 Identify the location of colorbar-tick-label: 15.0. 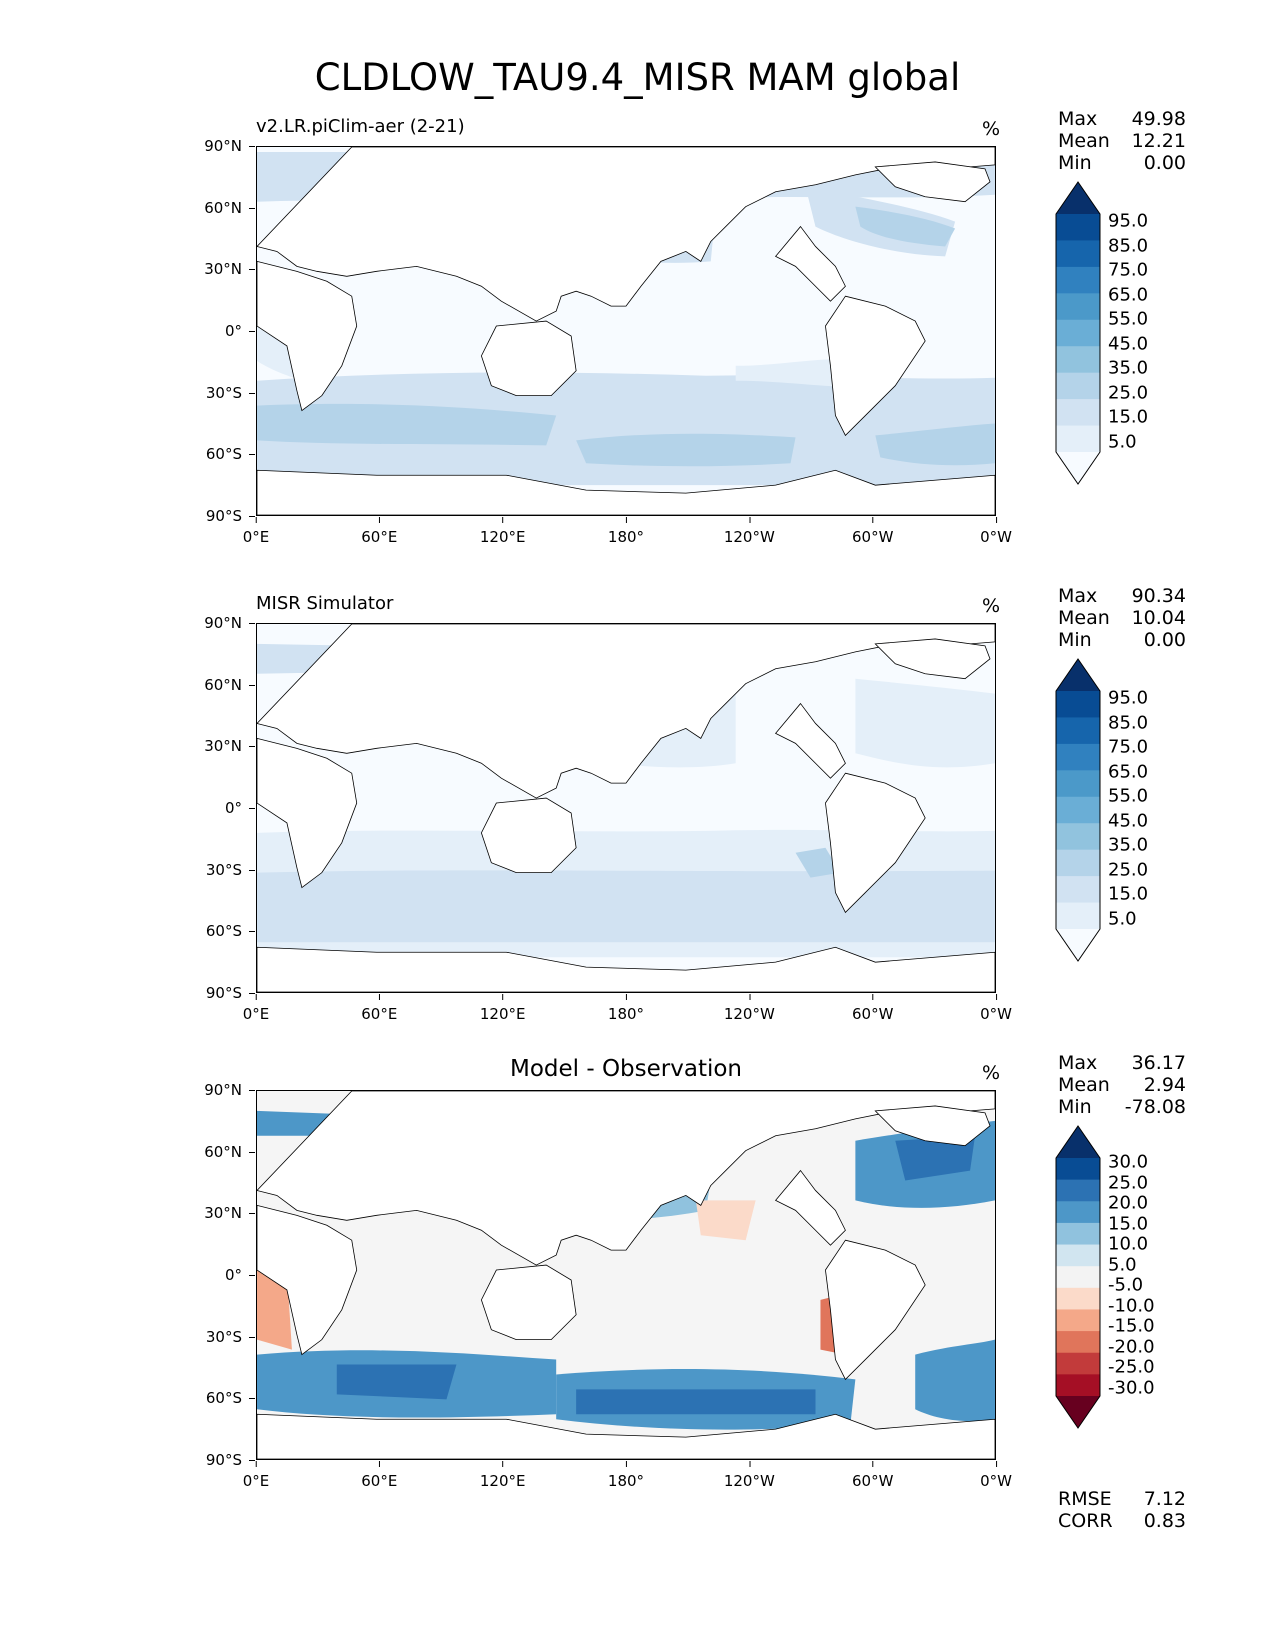
(1128, 417).